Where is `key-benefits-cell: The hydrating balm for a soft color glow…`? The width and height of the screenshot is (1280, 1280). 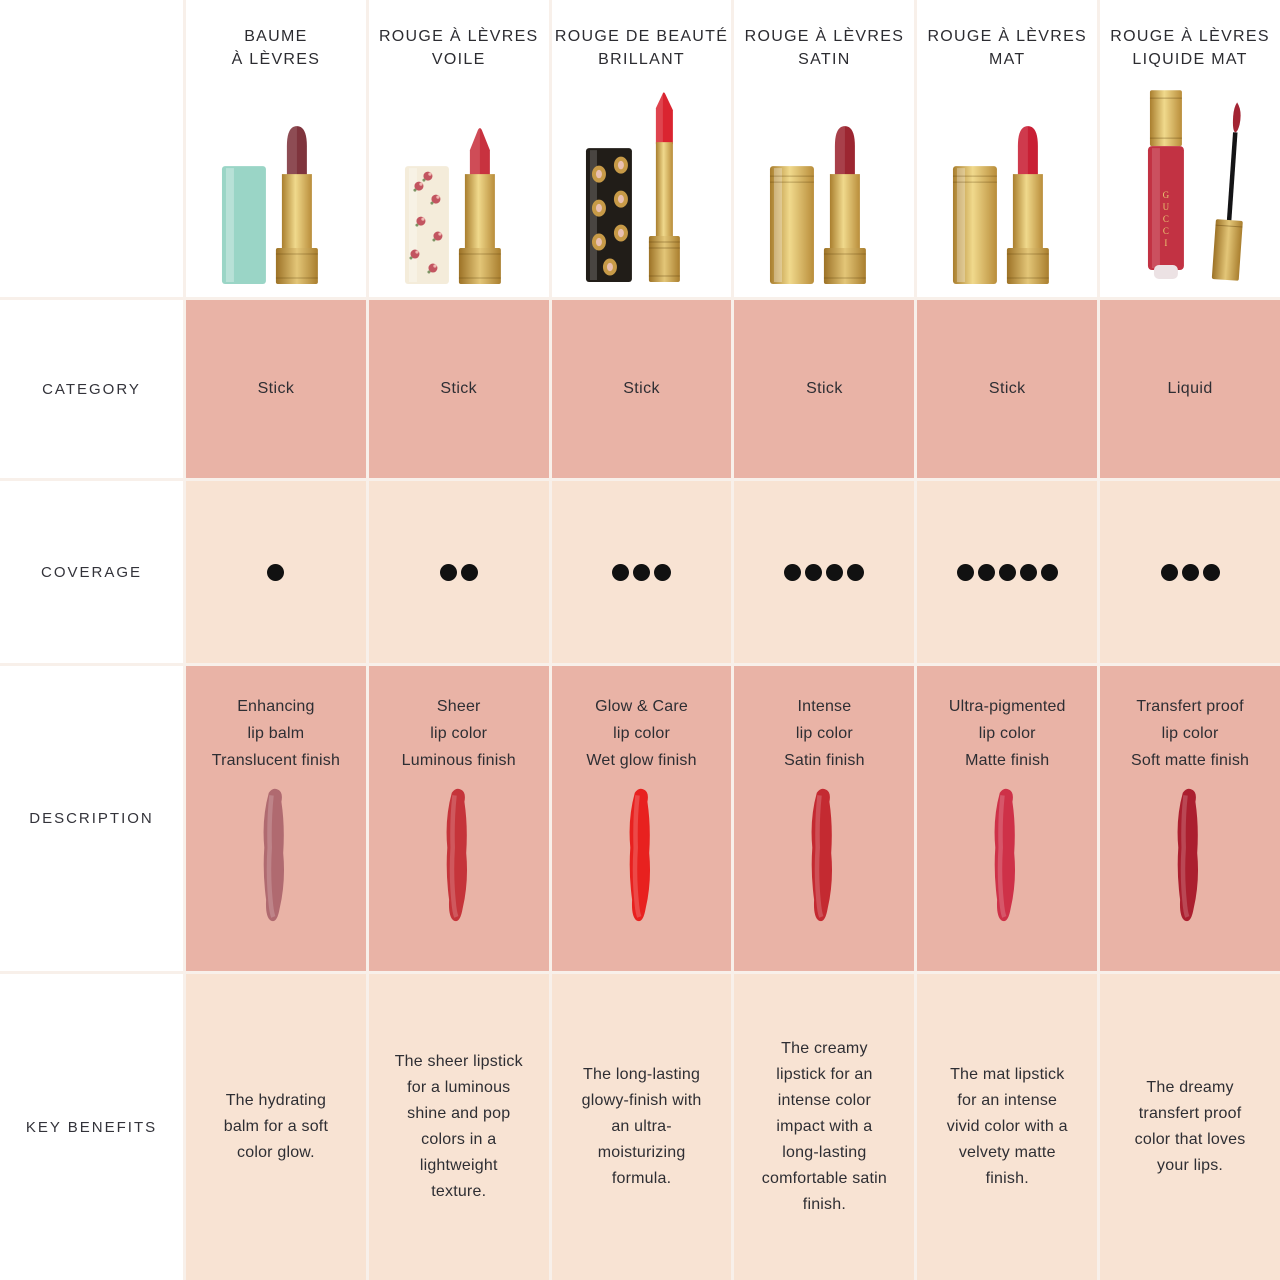 key-benefits-cell: The hydrating balm for a soft color glow… is located at coordinates (276, 1127).